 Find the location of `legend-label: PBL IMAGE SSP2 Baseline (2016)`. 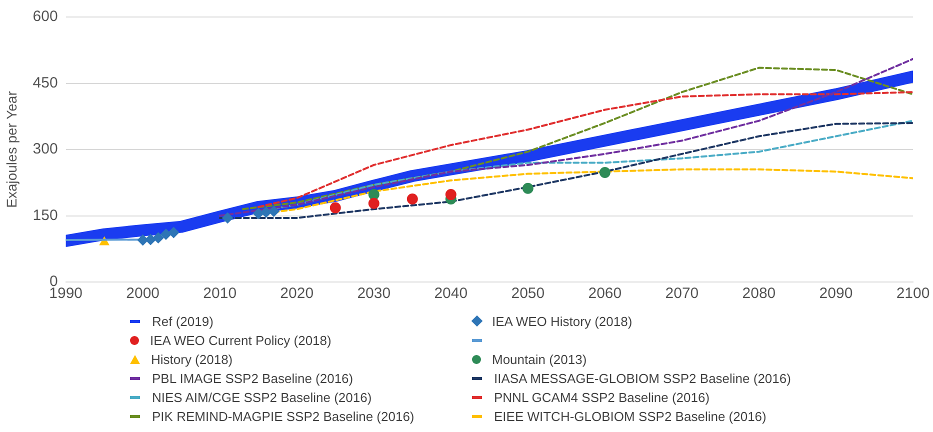

legend-label: PBL IMAGE SSP2 Baseline (2016) is located at coordinates (253, 378).